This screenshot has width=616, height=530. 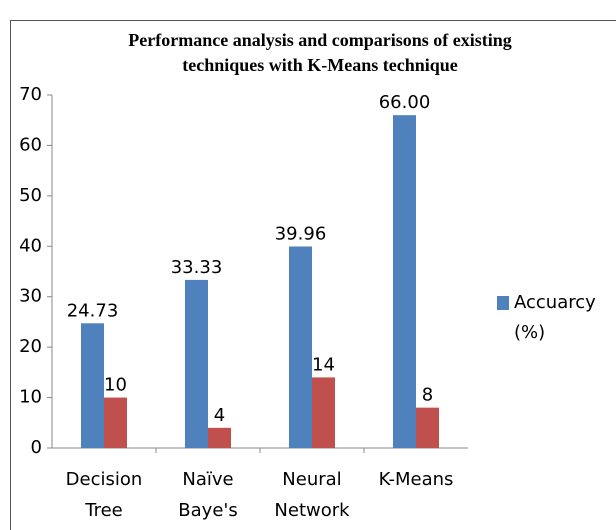 What do you see at coordinates (30, 397) in the screenshot?
I see `y-tick-label: 10` at bounding box center [30, 397].